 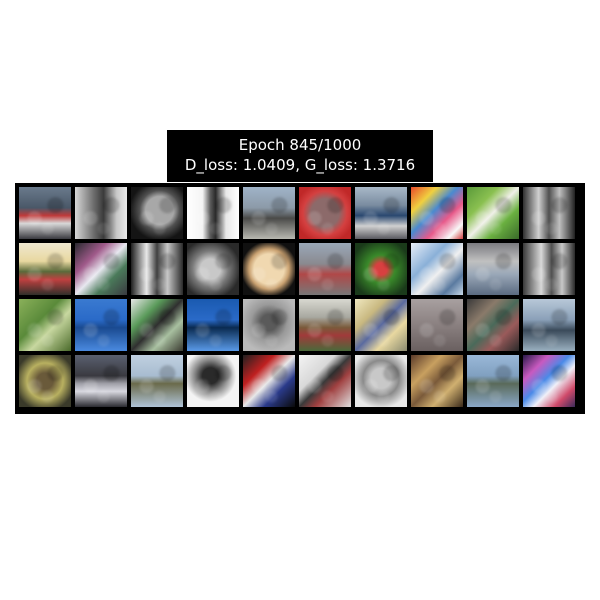 What do you see at coordinates (300, 145) in the screenshot?
I see `epoch-label: Epoch 845/1000` at bounding box center [300, 145].